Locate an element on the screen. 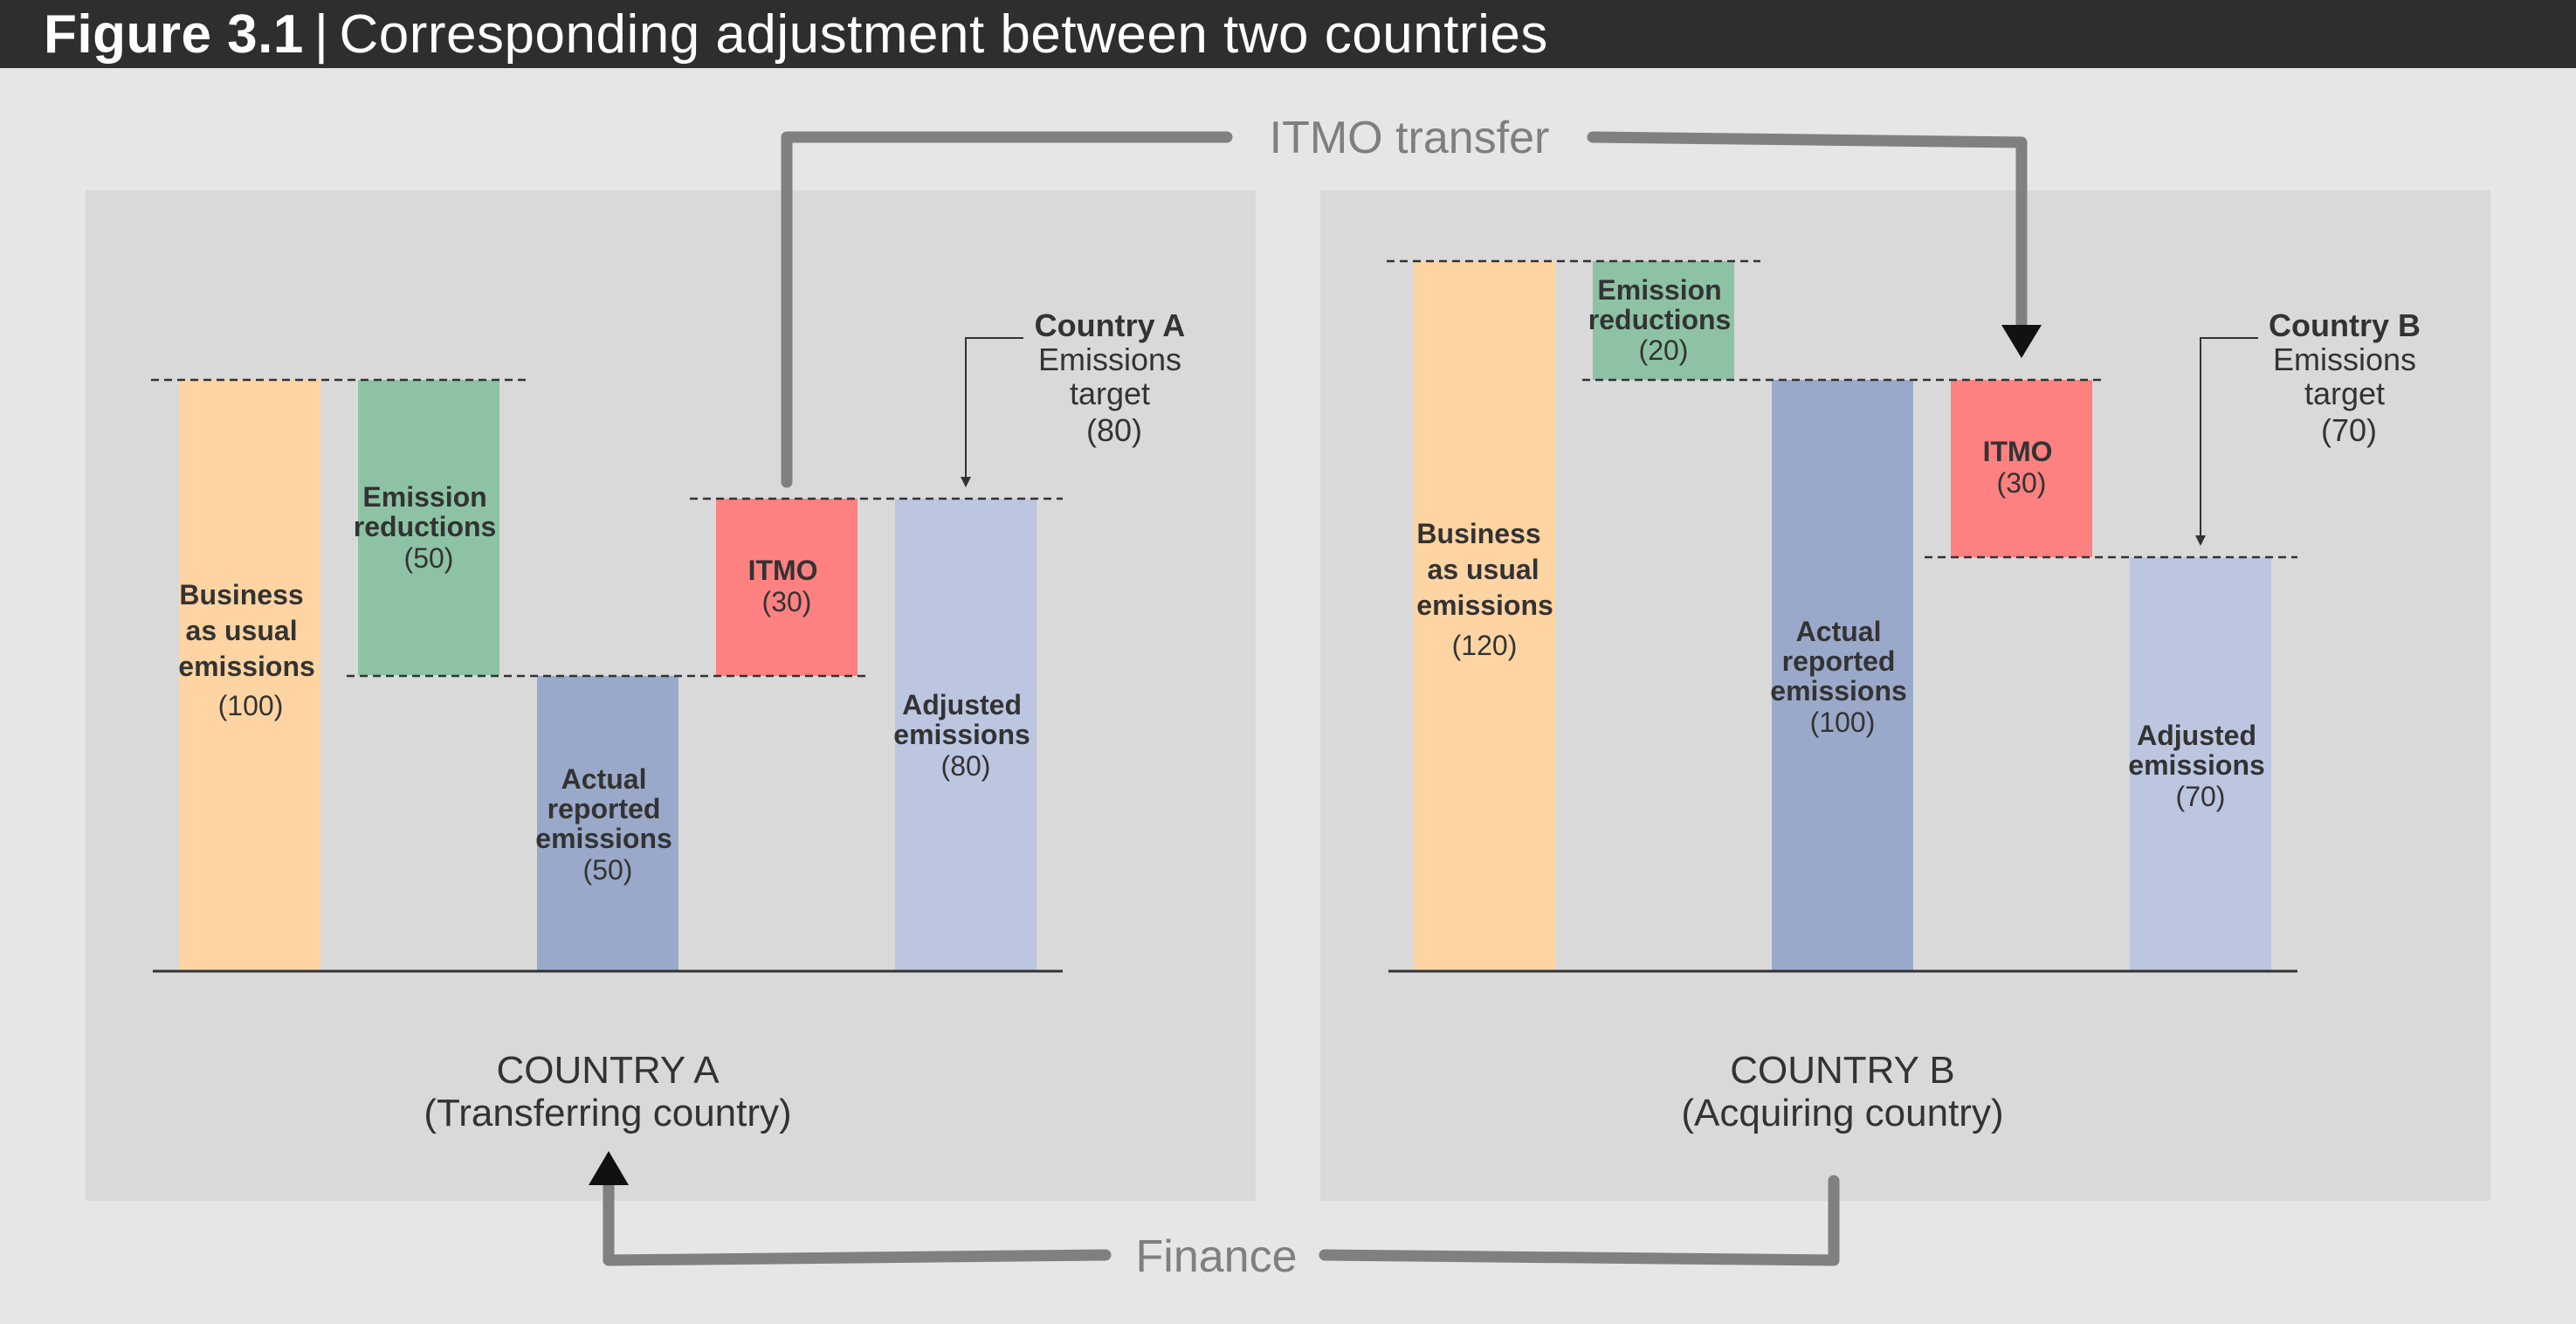 The image size is (2576, 1324). country-b-itmo-bar is located at coordinates (2021, 468).